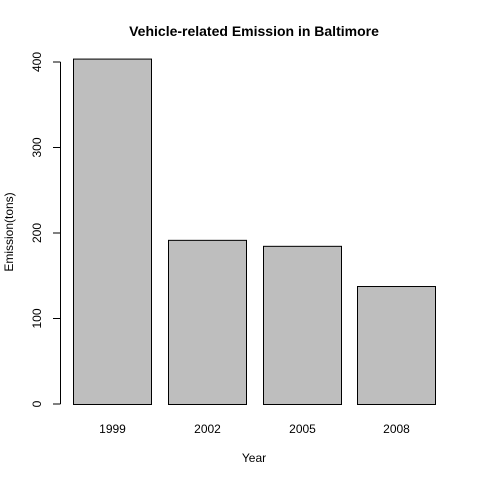  Describe the element at coordinates (9, 231) in the screenshot. I see `y-axis-label: Emission(tons)` at that location.